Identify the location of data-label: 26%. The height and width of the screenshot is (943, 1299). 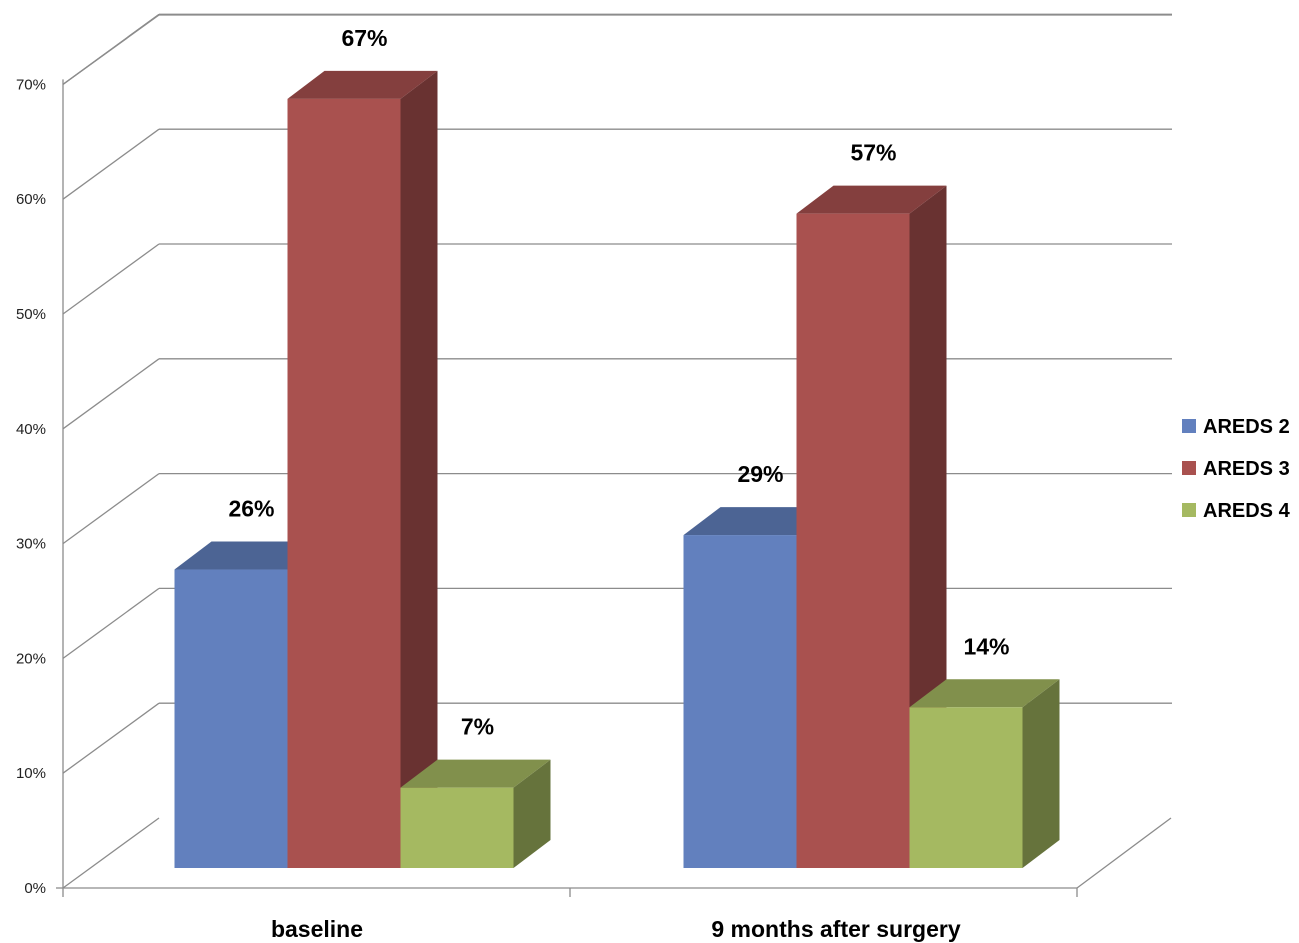
(251, 509).